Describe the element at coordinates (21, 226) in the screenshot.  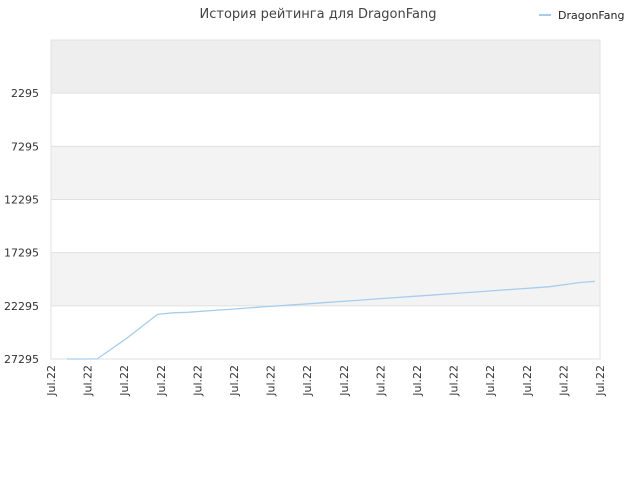
I see `y-axis-ticks: 2295 7295 12295 17295 22295 27295` at that location.